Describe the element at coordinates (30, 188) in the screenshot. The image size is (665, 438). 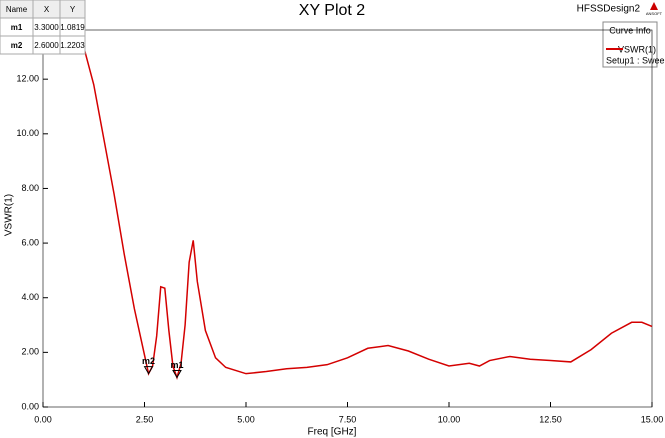
I see `y-tick-label: 8.00` at that location.